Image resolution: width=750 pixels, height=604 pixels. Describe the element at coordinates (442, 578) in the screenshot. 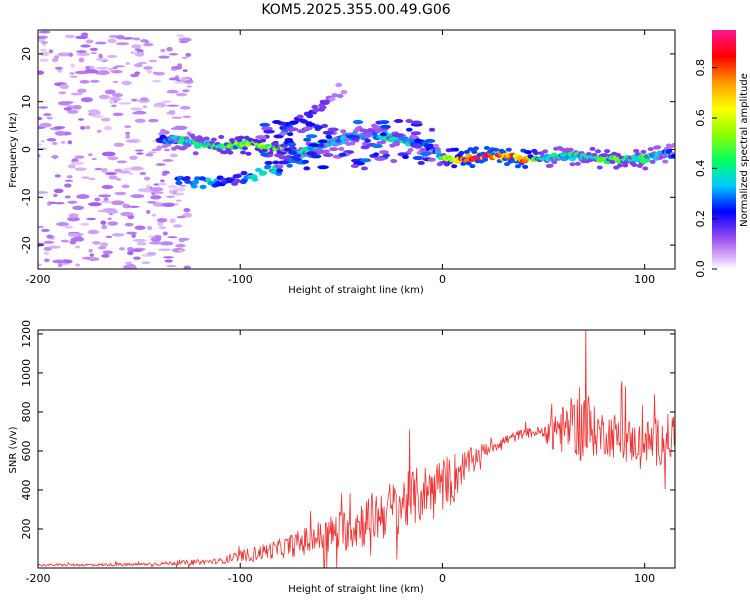

I see `snr-x-tick-label: 0` at that location.